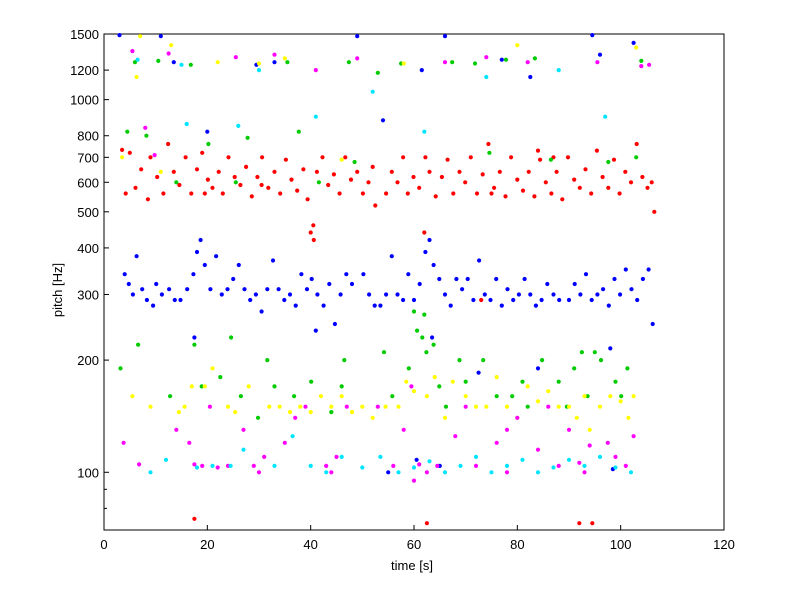  I want to click on y-tick-label: 800, so click(88, 136).